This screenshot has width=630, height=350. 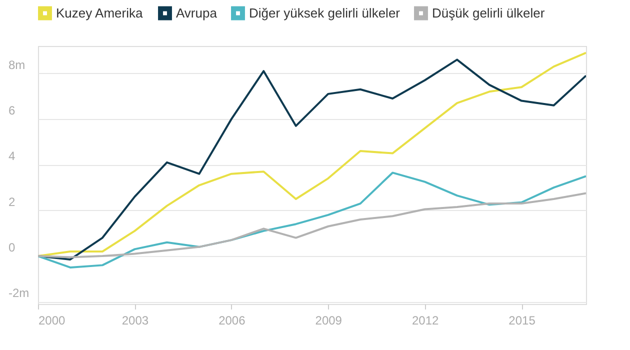 I want to click on y-tick-label: 0, so click(x=12, y=247).